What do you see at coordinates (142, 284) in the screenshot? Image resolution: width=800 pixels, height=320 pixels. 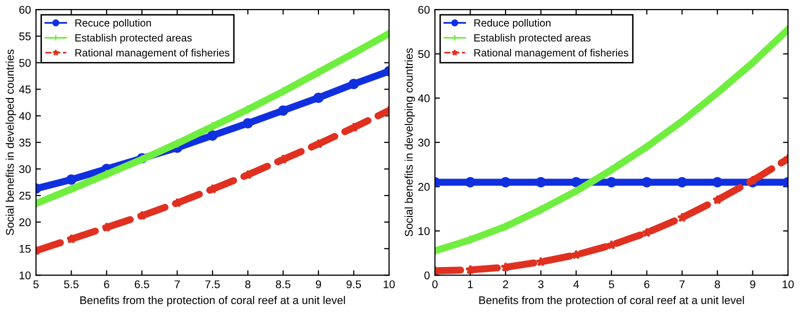 I see `x-tick-label: 6.5` at bounding box center [142, 284].